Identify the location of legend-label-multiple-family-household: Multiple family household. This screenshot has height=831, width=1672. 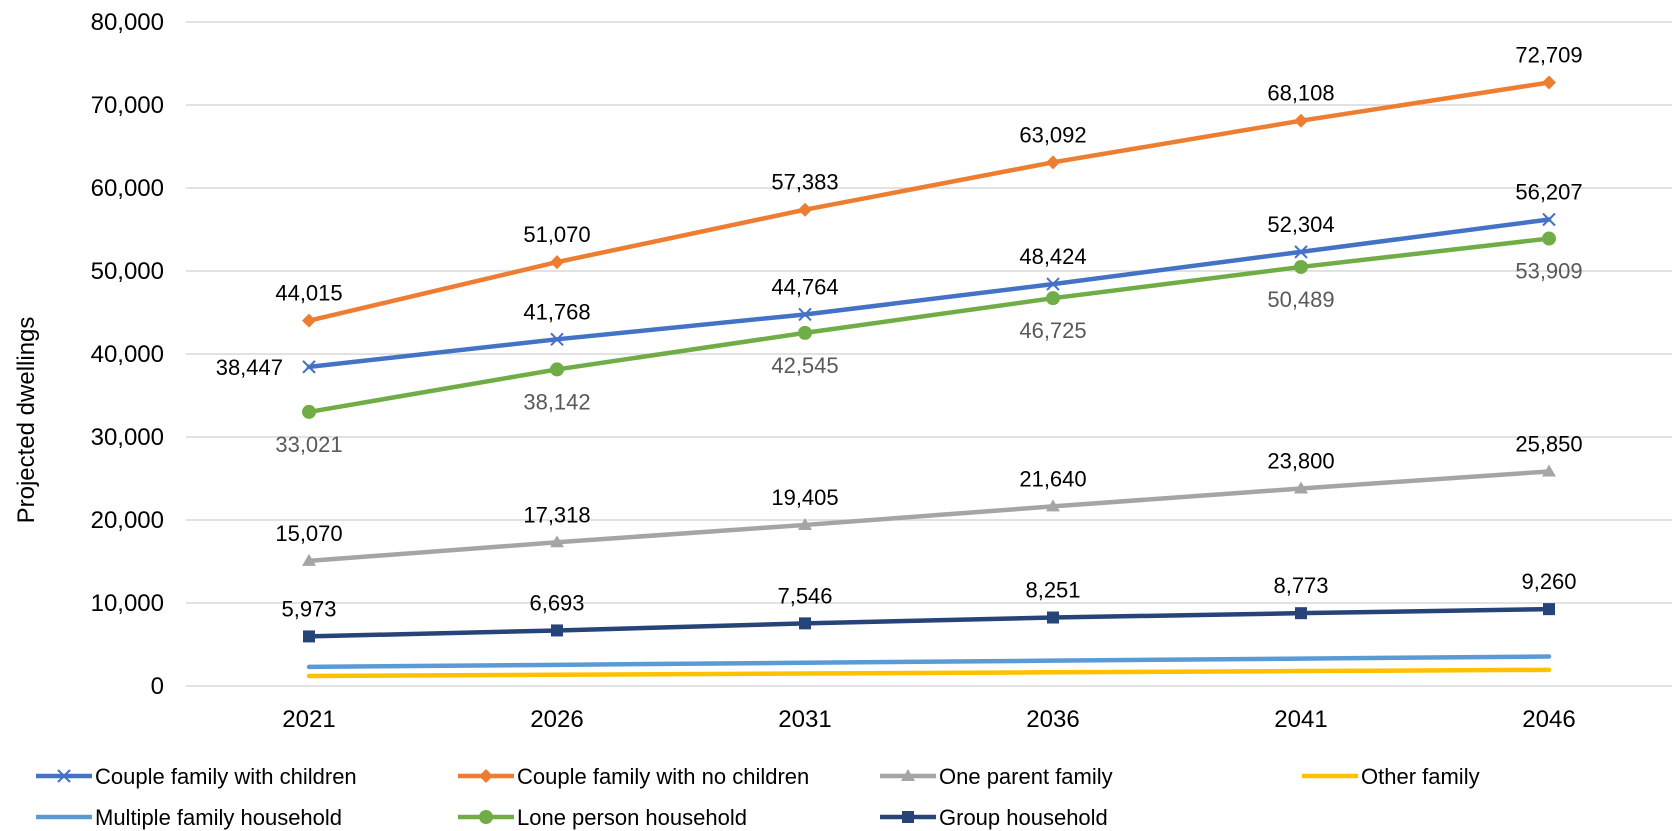
(218, 817).